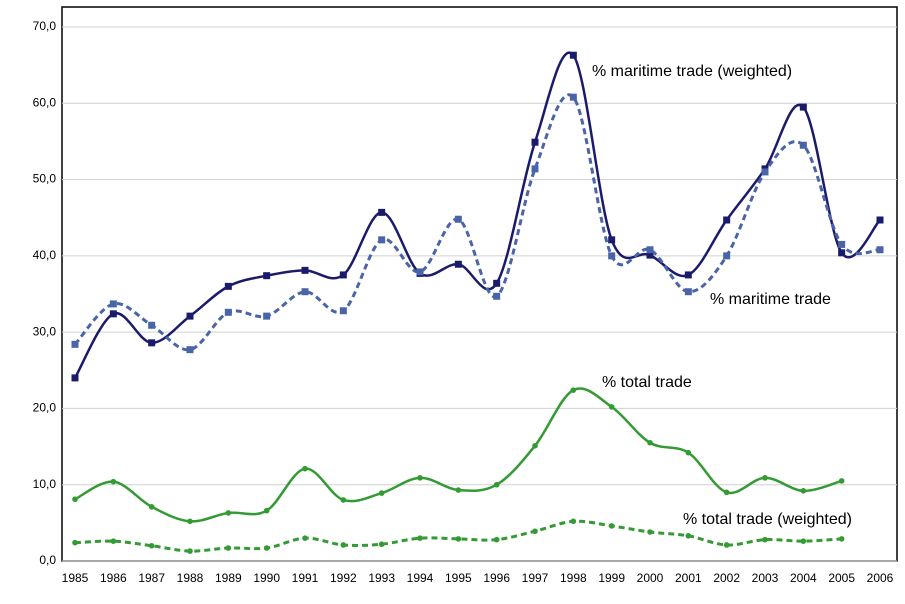  I want to click on x-tick-label: 1988, so click(190, 578).